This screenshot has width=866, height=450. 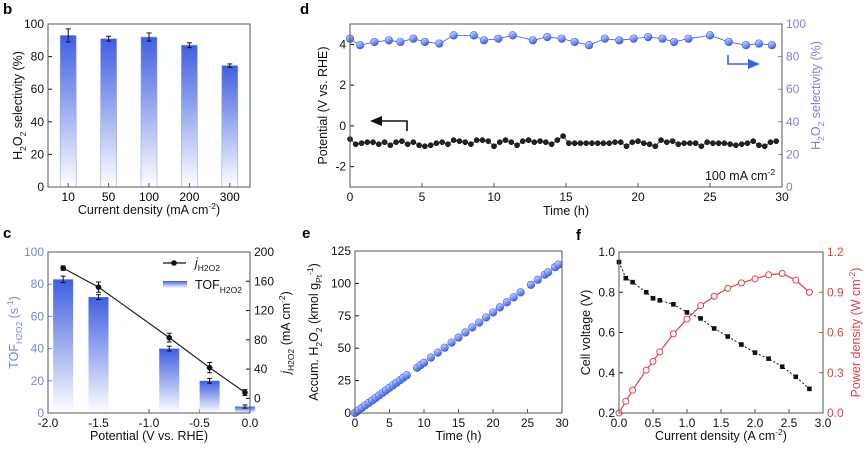 What do you see at coordinates (38, 57) in the screenshot?
I see `b-y-tick-label: 80` at bounding box center [38, 57].